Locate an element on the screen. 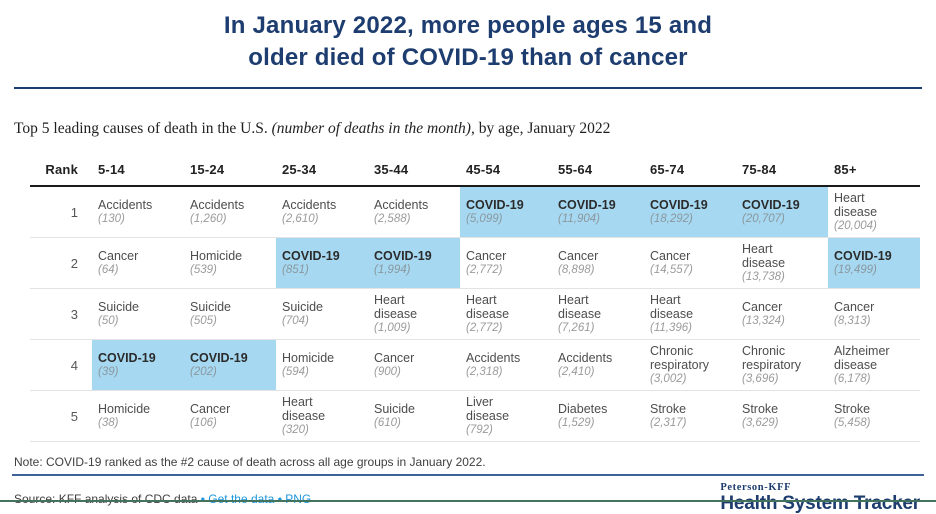  cause-cell-55-64-rank-5: Diabetes (1,529) is located at coordinates (598, 416).